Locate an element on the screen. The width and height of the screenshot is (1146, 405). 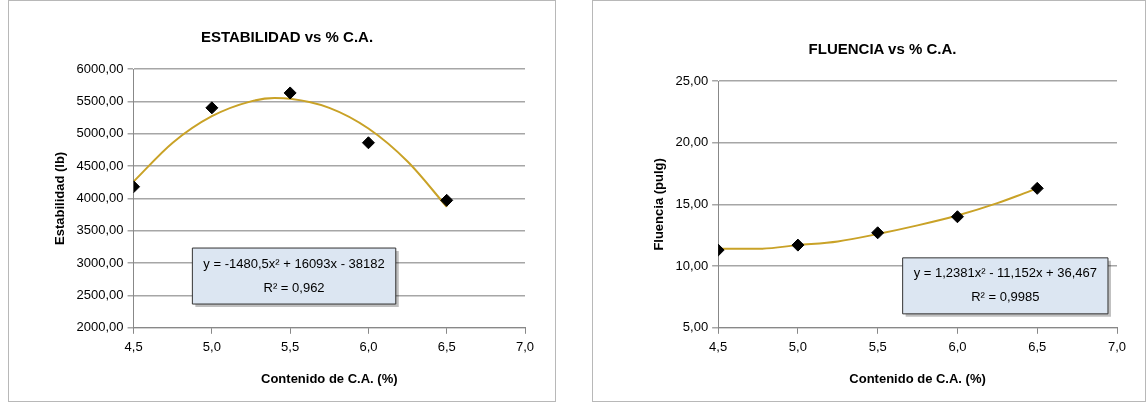
y-axis-title: Fluencia (pulg) is located at coordinates (659, 204).